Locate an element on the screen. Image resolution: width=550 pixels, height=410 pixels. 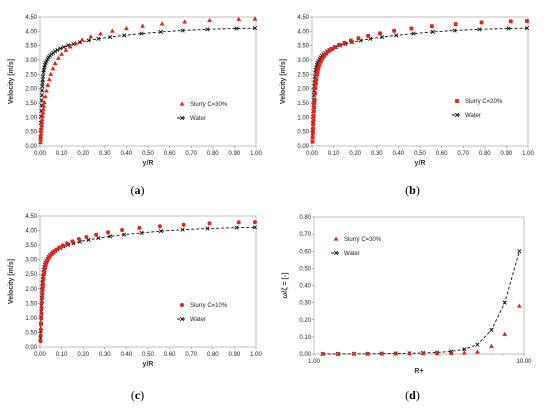
y-tick-label: 0.00 is located at coordinates (305, 355).